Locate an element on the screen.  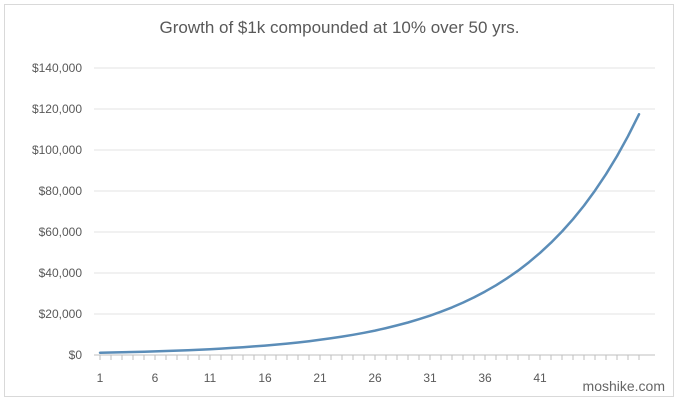
x-tick-label: 36 is located at coordinates (485, 378).